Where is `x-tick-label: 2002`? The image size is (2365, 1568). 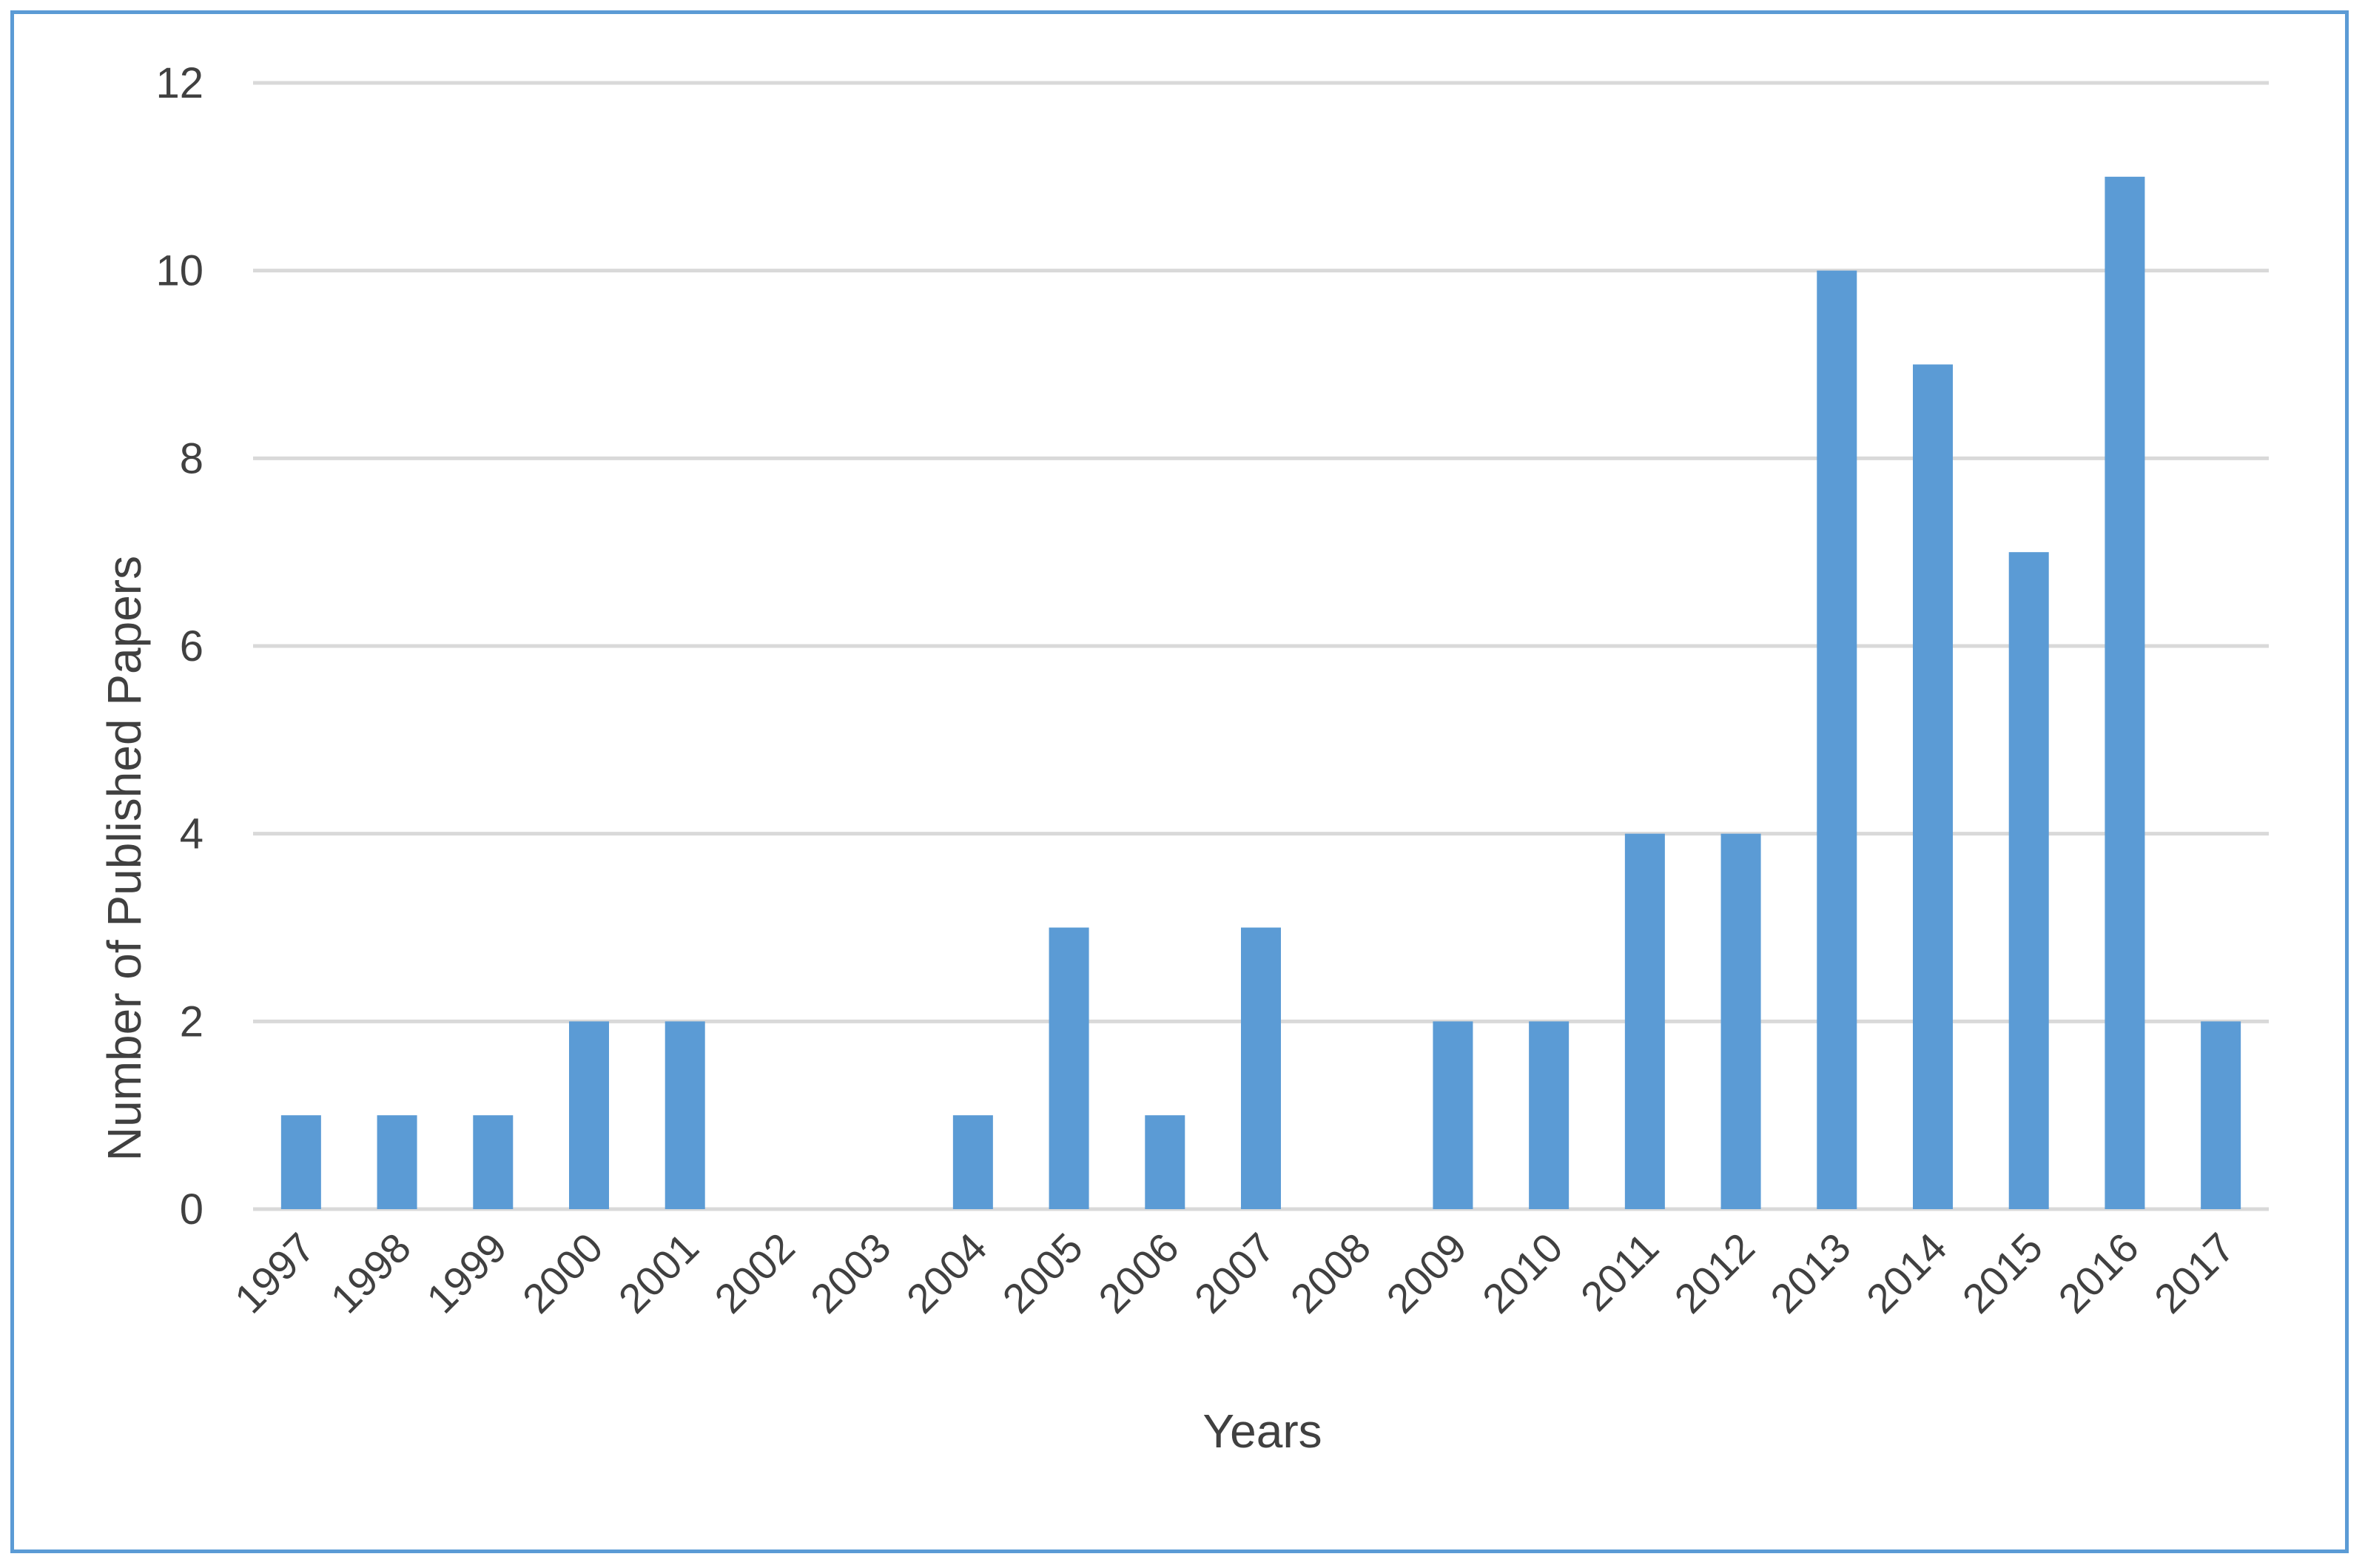 x-tick-label: 2002 is located at coordinates (754, 1273).